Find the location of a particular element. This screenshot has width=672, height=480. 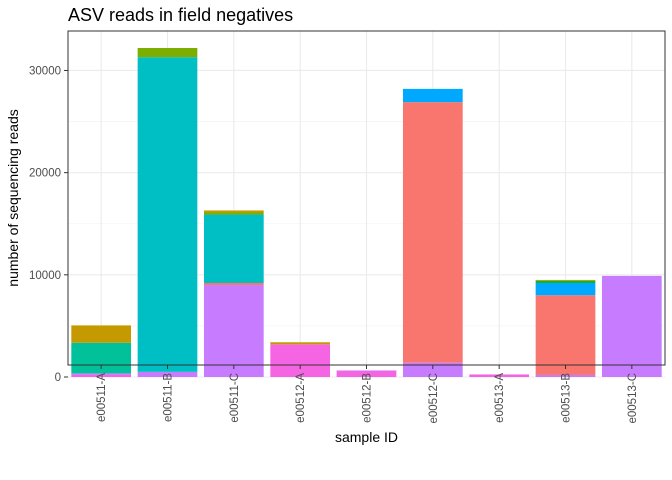

y-tick-label: 10000 is located at coordinates (45, 276).